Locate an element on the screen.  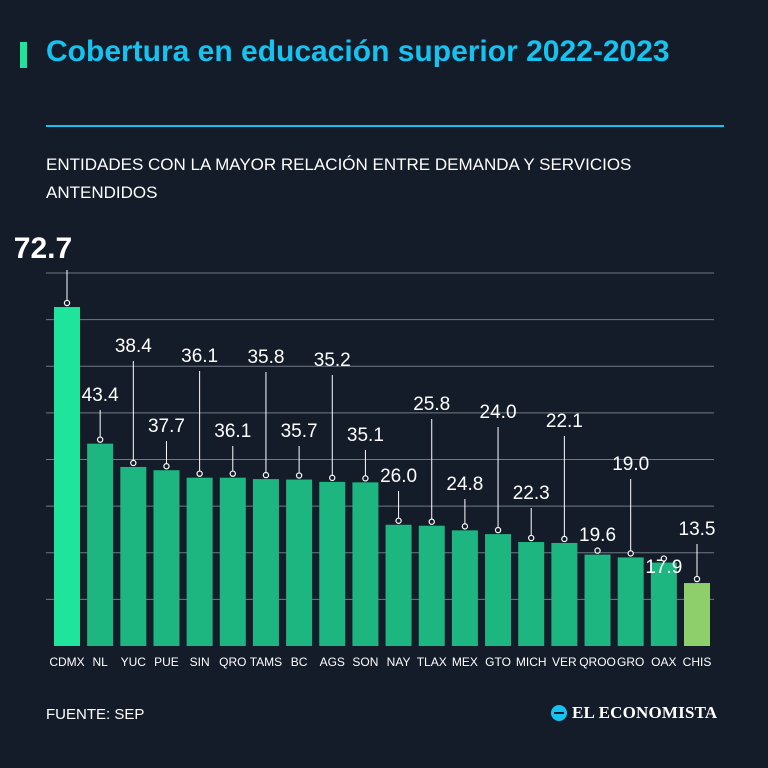
x-tick-label: NAY is located at coordinates (399, 662).